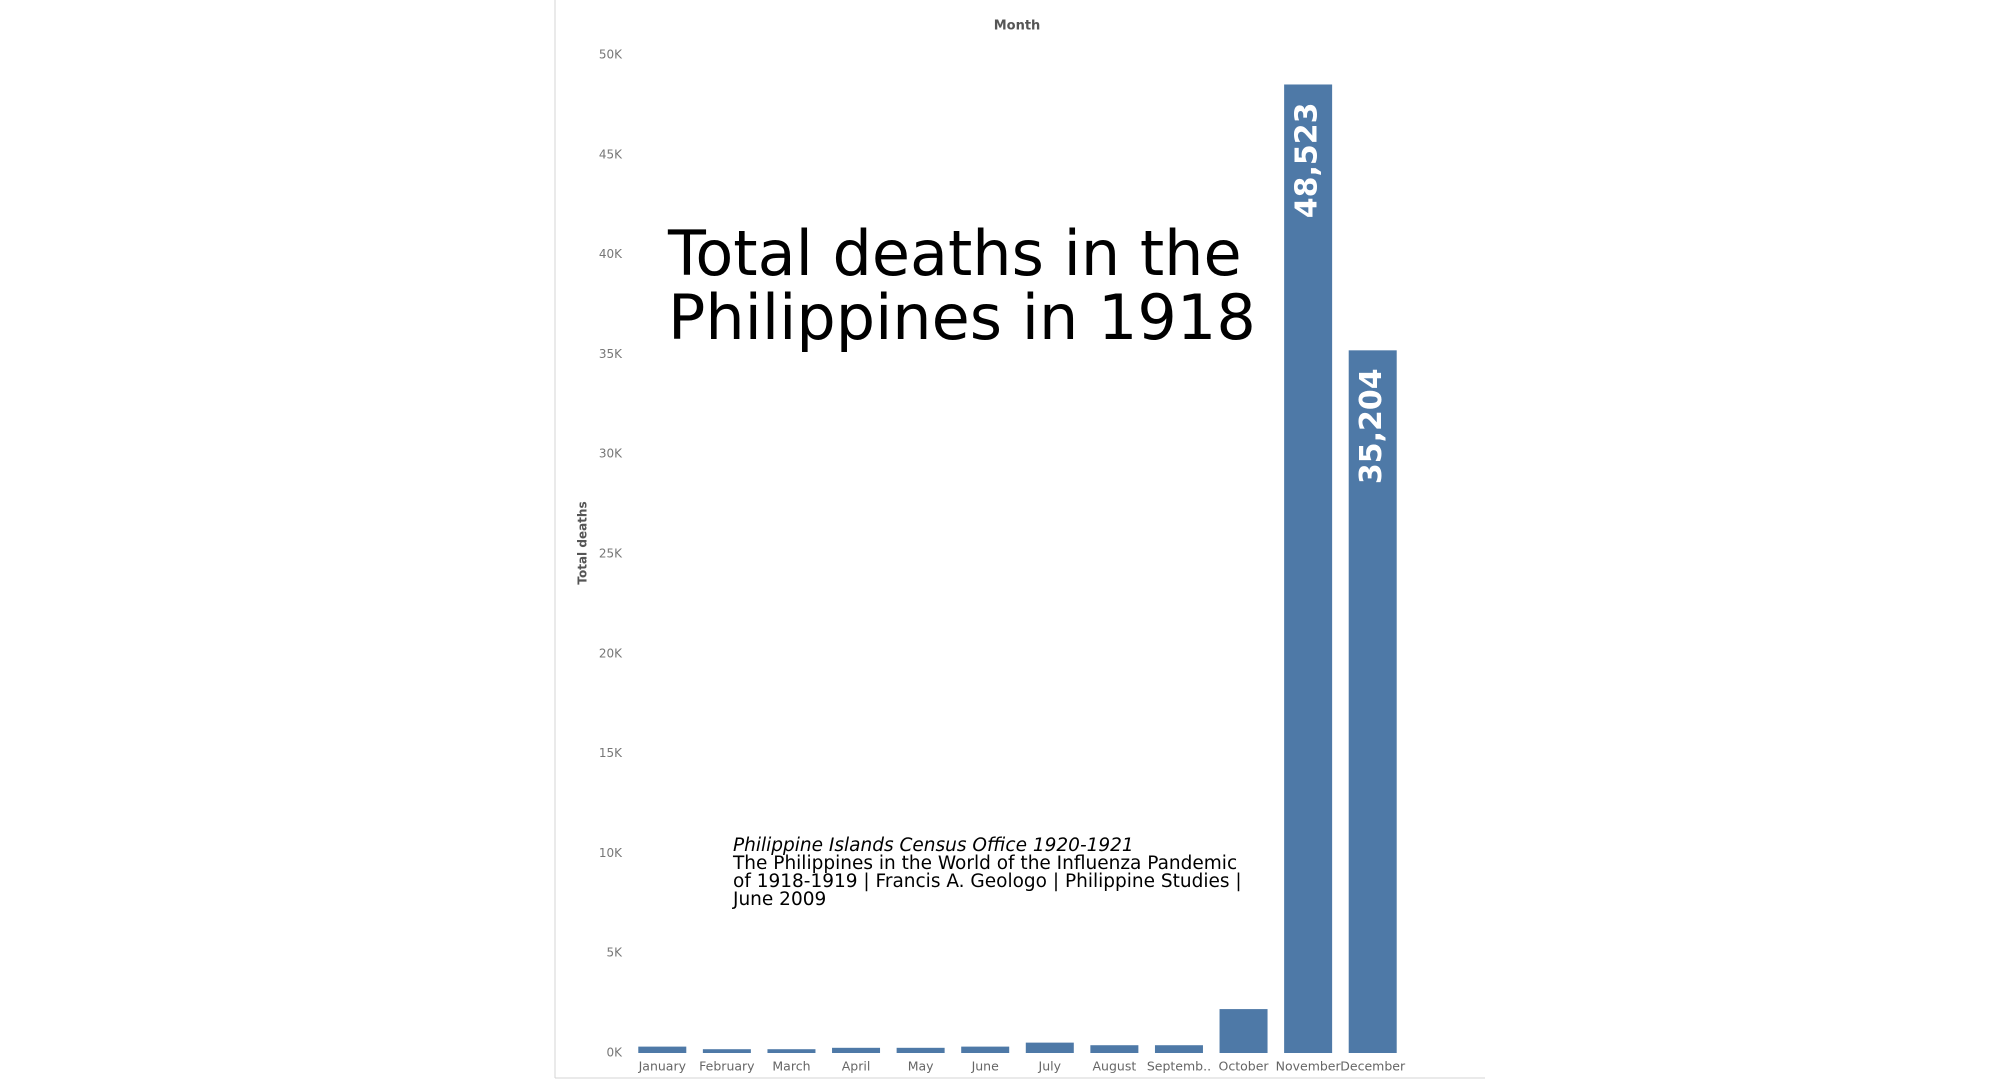 The width and height of the screenshot is (2000, 1080). I want to click on x-tick-label: Septemb.., so click(1179, 1066).